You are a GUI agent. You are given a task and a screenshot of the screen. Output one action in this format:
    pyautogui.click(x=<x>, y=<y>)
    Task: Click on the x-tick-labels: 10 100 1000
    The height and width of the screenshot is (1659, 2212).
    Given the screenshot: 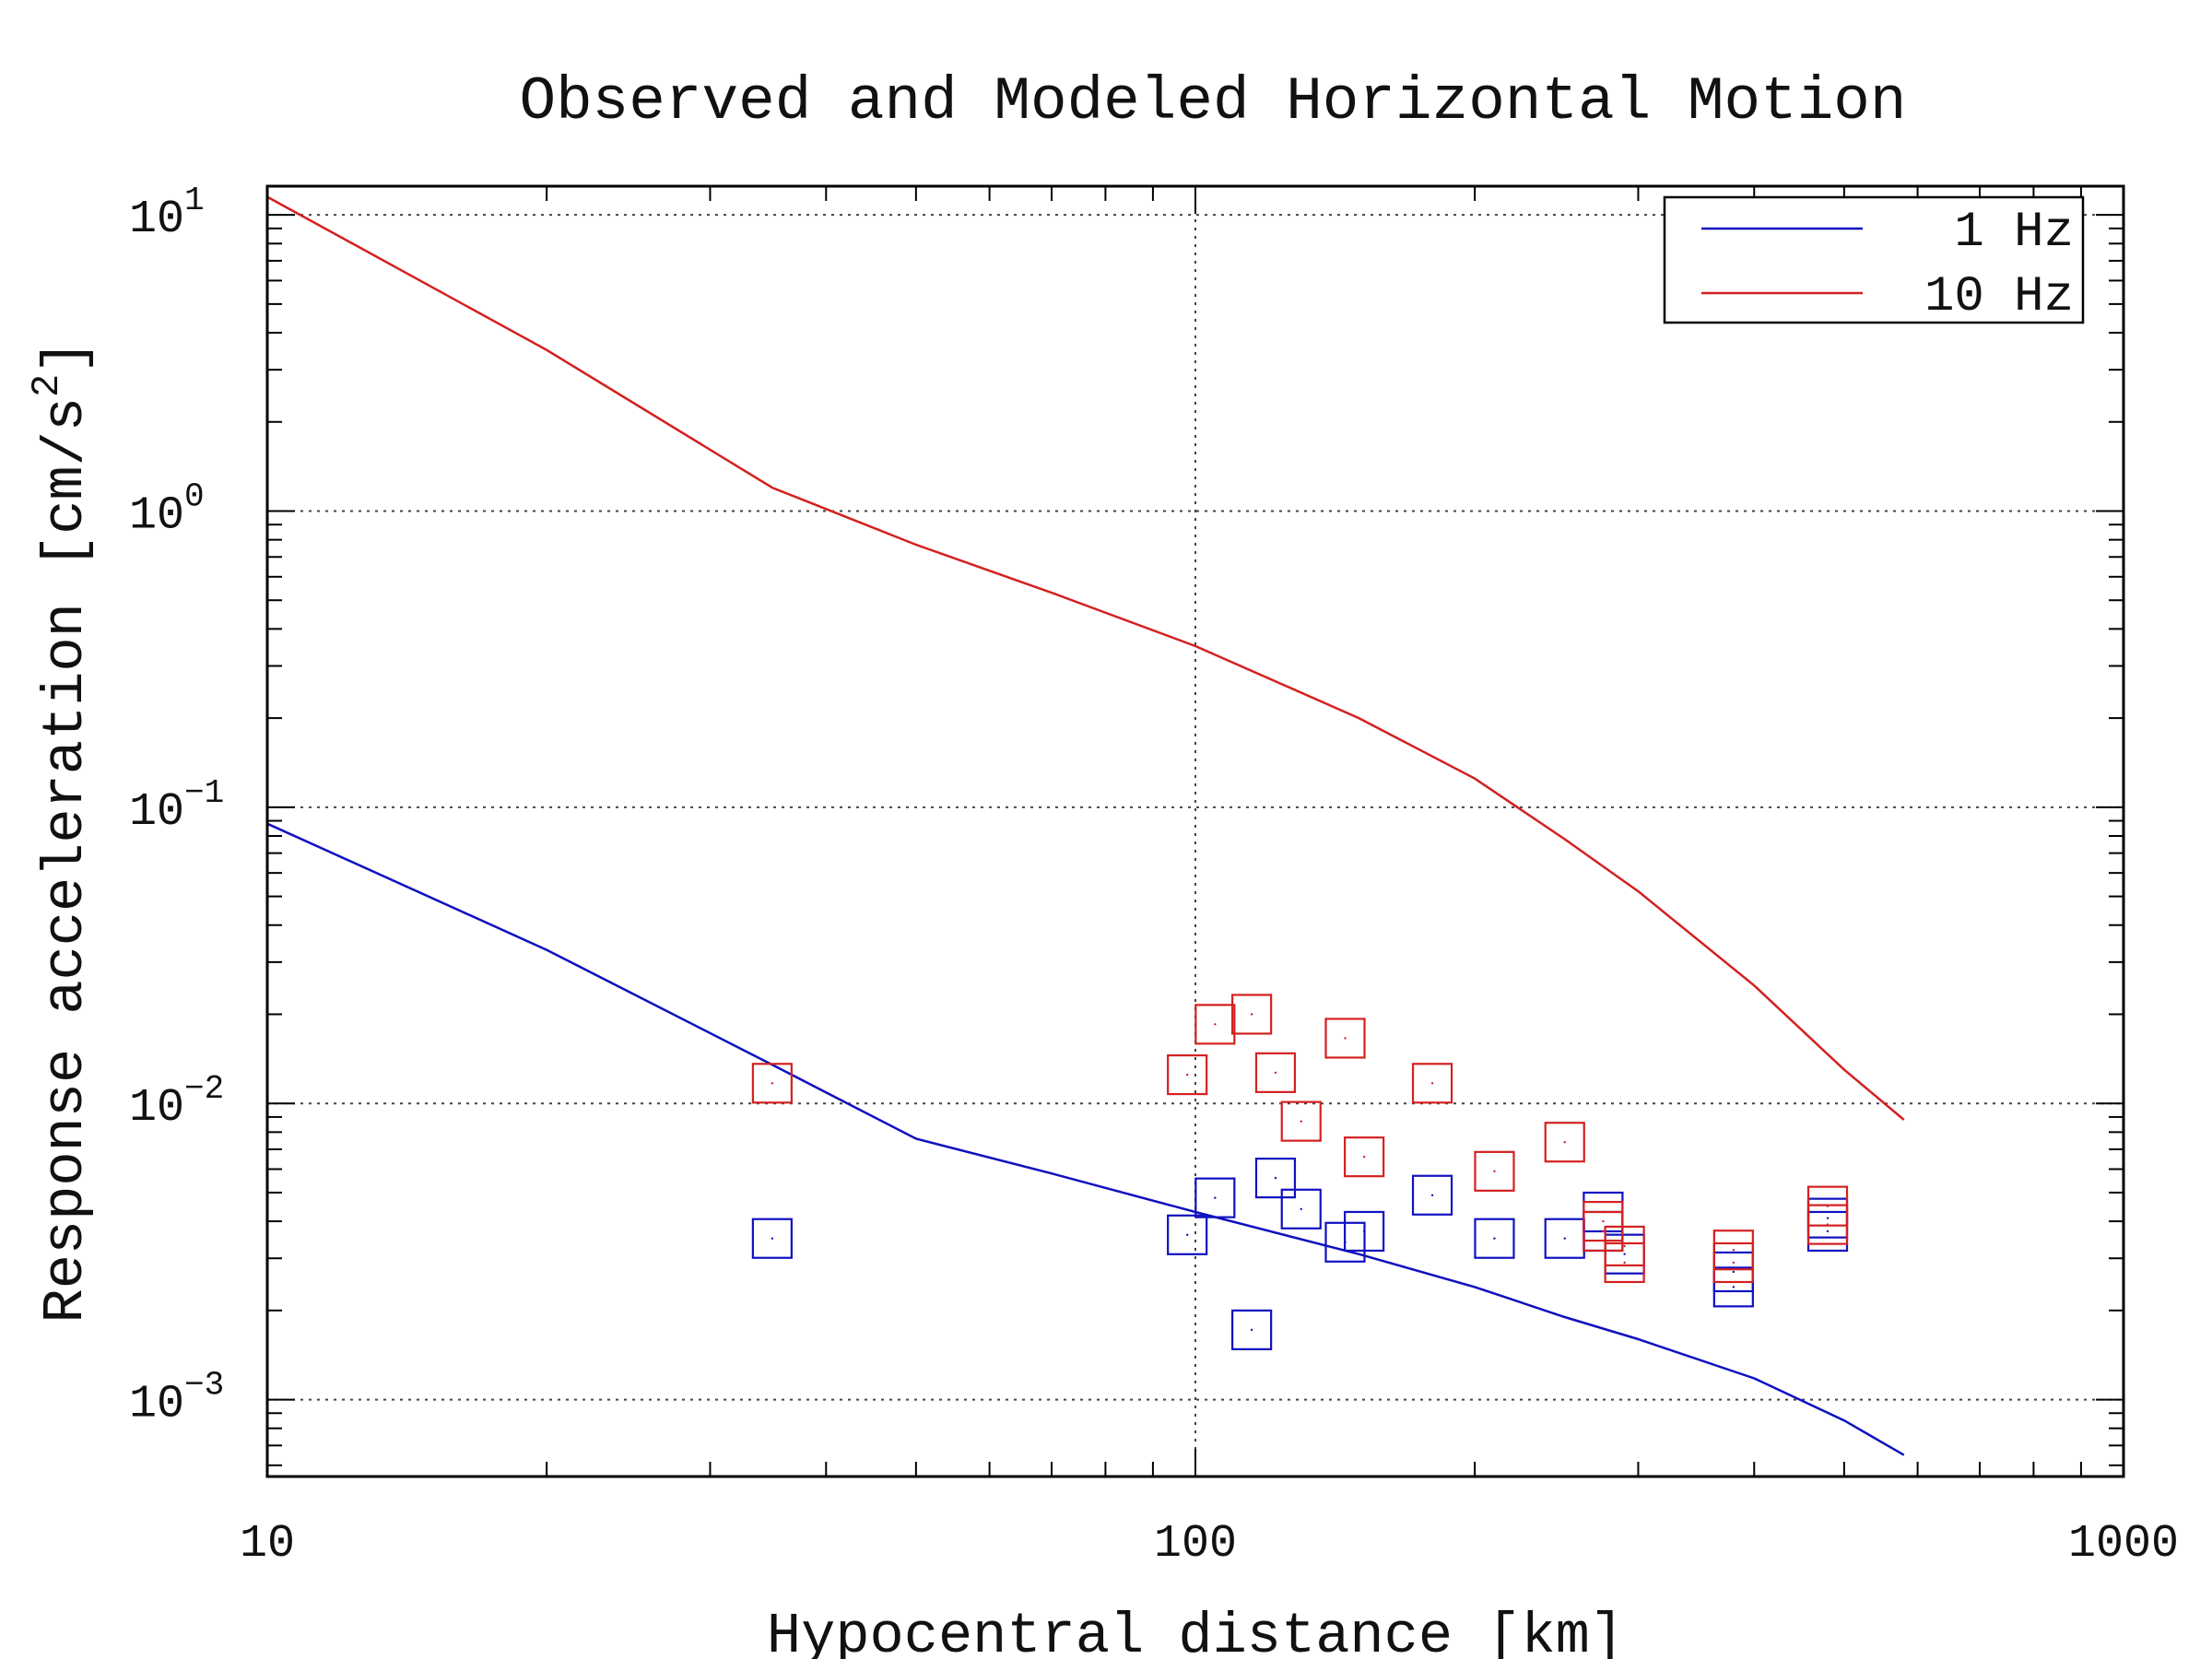 What is the action you would take?
    pyautogui.click(x=1209, y=1544)
    